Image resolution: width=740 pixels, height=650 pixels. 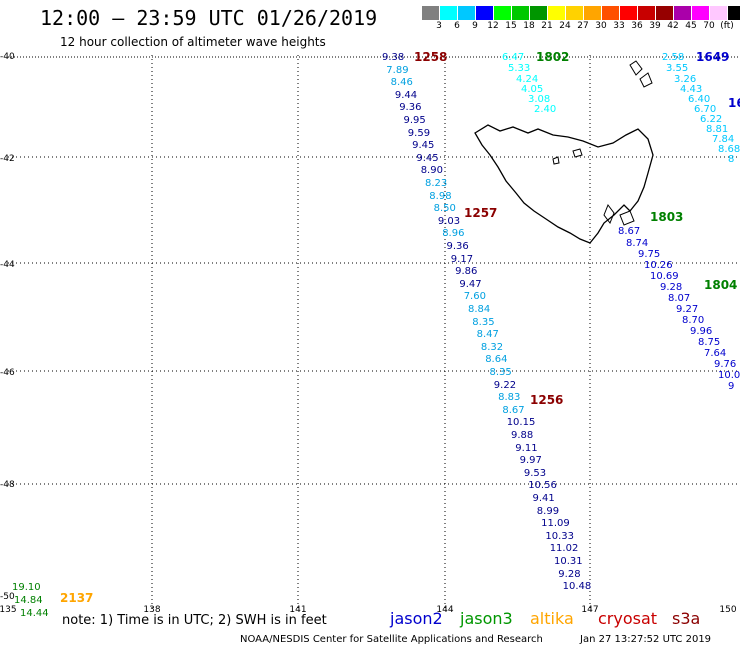 What do you see at coordinates (479, 309) in the screenshot?
I see `wave-height-value: 8.84` at bounding box center [479, 309].